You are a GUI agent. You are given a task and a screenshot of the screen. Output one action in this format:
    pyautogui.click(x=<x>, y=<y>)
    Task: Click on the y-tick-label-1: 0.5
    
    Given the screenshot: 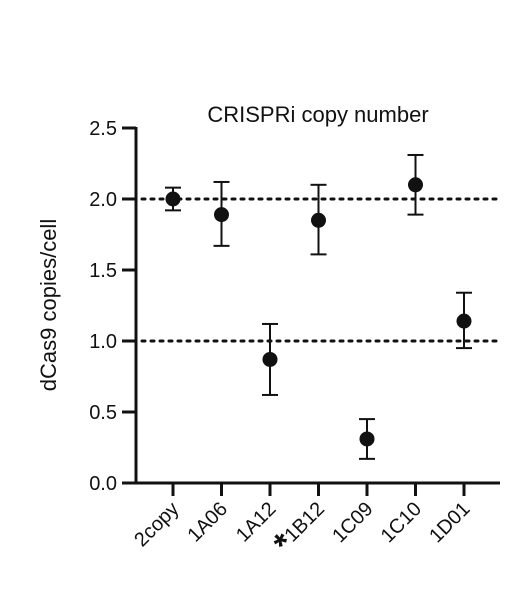 What is the action you would take?
    pyautogui.click(x=103, y=413)
    